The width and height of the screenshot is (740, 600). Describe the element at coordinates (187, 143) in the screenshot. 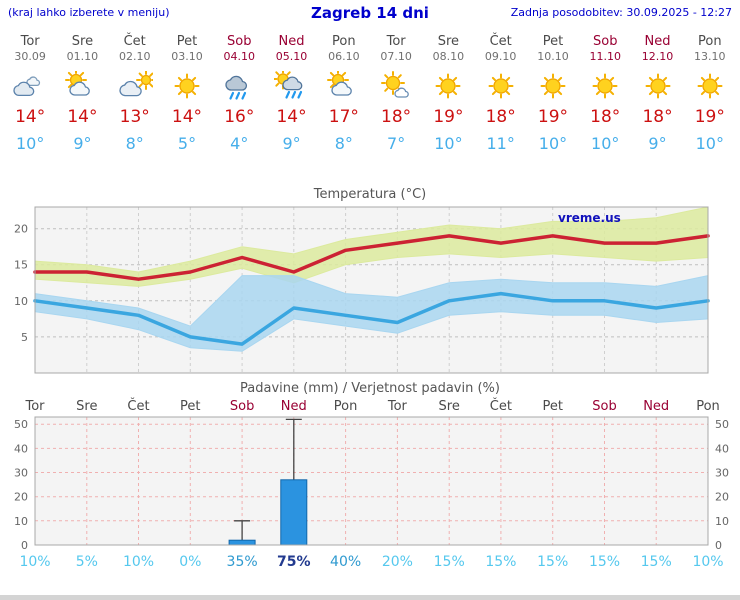

I see `day-low-temp: 5°` at that location.